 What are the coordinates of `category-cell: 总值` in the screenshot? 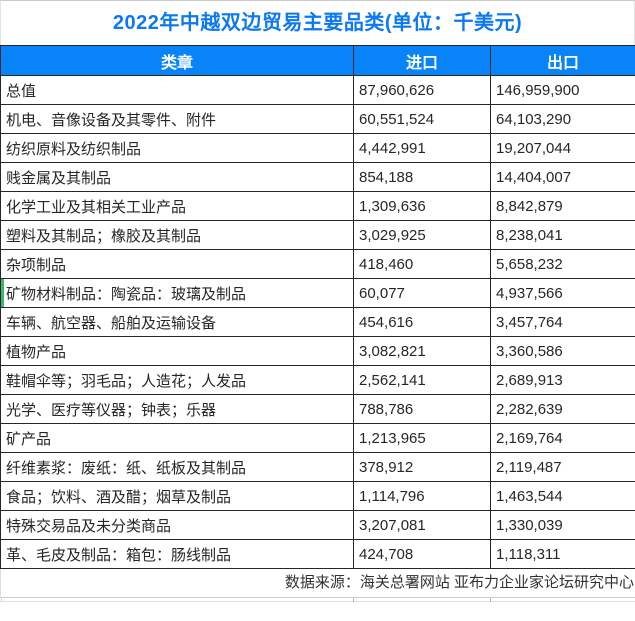 It's located at (177, 90).